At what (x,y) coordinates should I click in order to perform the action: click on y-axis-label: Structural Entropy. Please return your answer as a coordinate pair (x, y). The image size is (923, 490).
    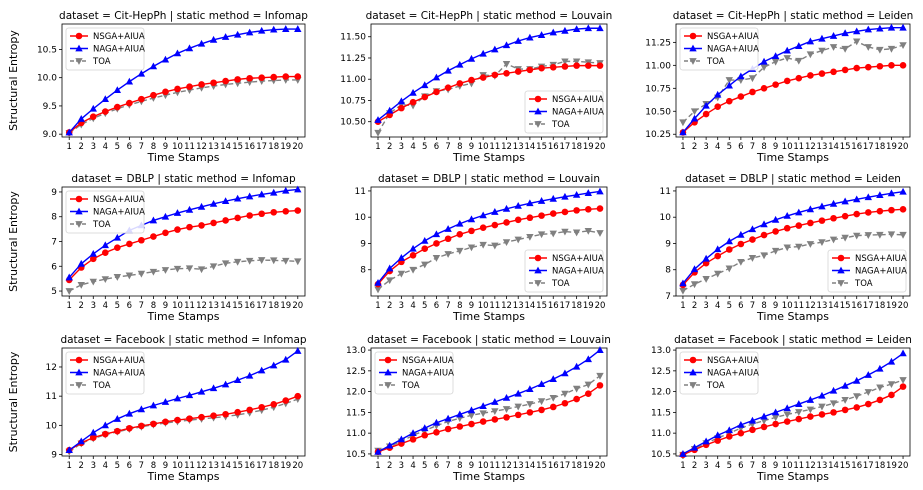
    Looking at the image, I should click on (13, 241).